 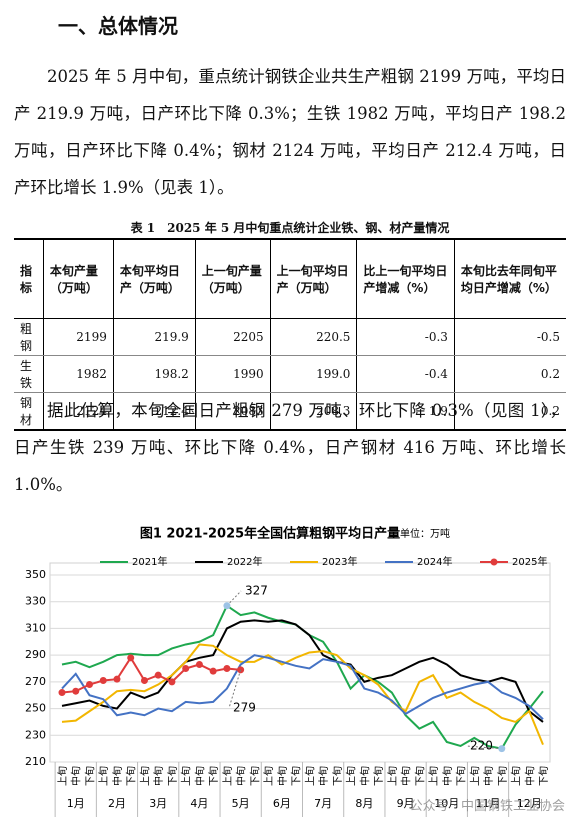 What do you see at coordinates (154, 374) in the screenshot?
I see `table-cell: 198.2` at bounding box center [154, 374].